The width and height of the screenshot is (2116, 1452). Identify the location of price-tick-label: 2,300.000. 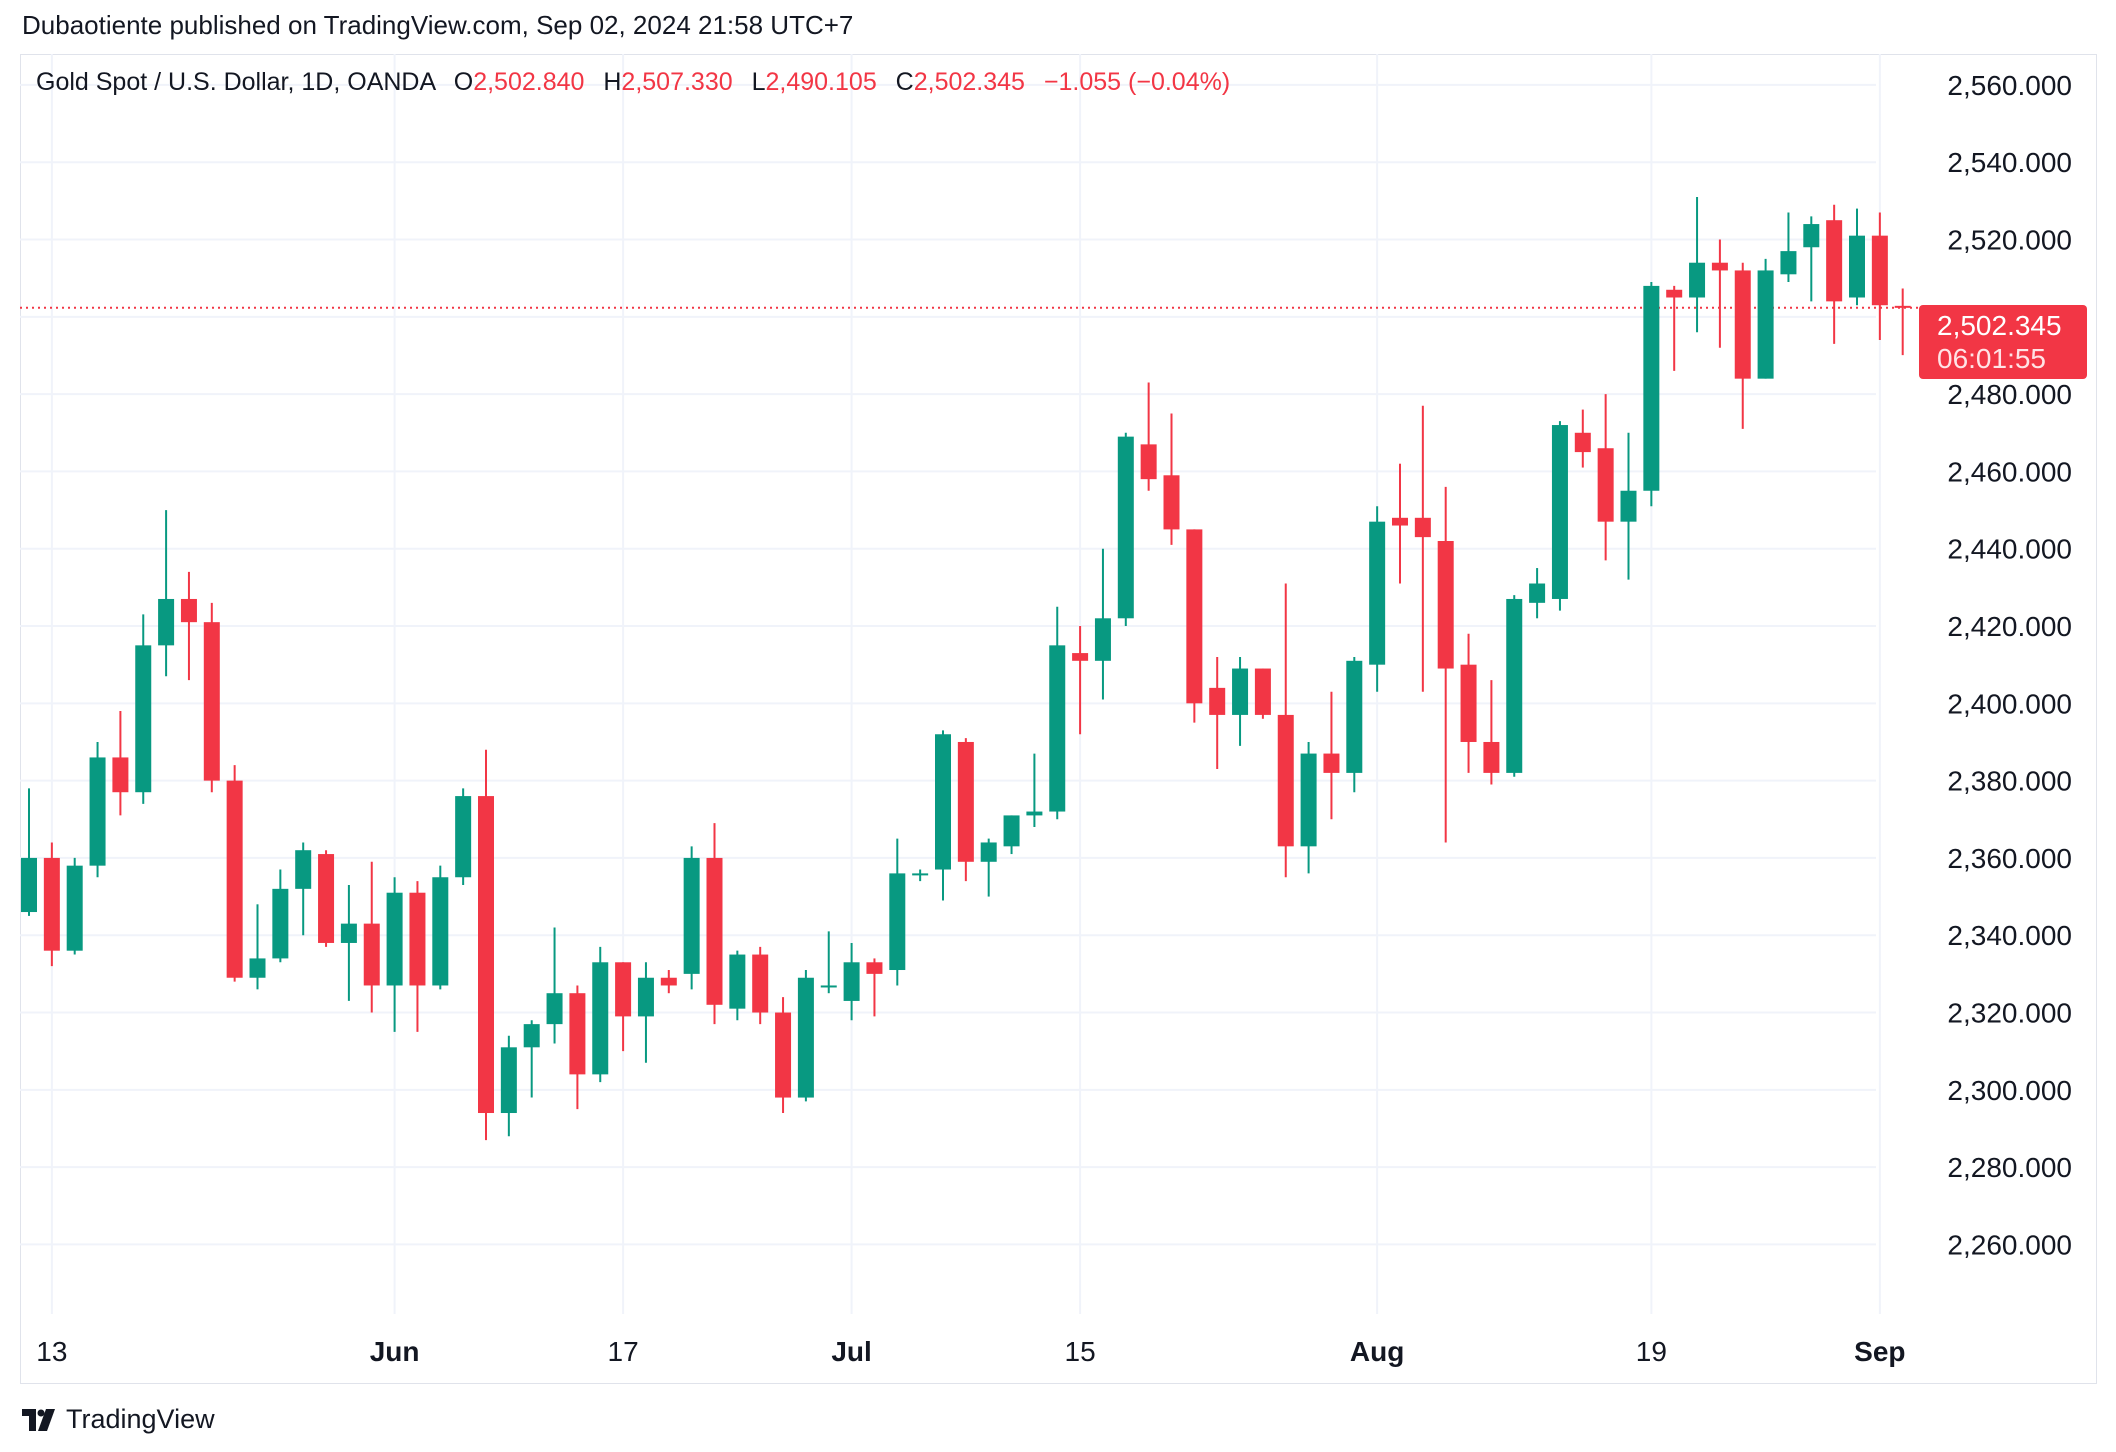
(2009, 1090).